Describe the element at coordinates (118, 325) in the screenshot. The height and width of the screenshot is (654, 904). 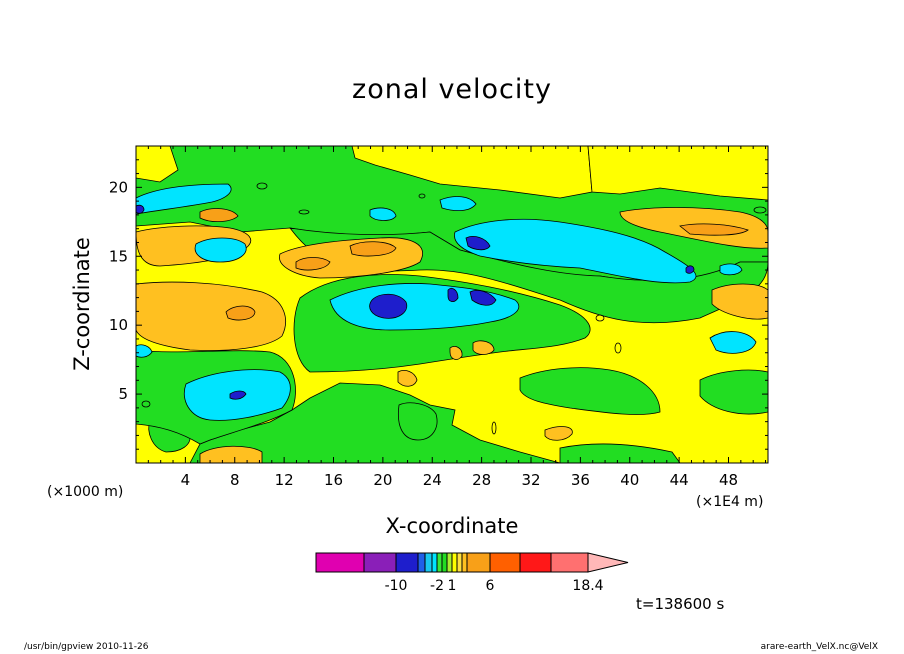
I see `y-tick-label: 10` at that location.